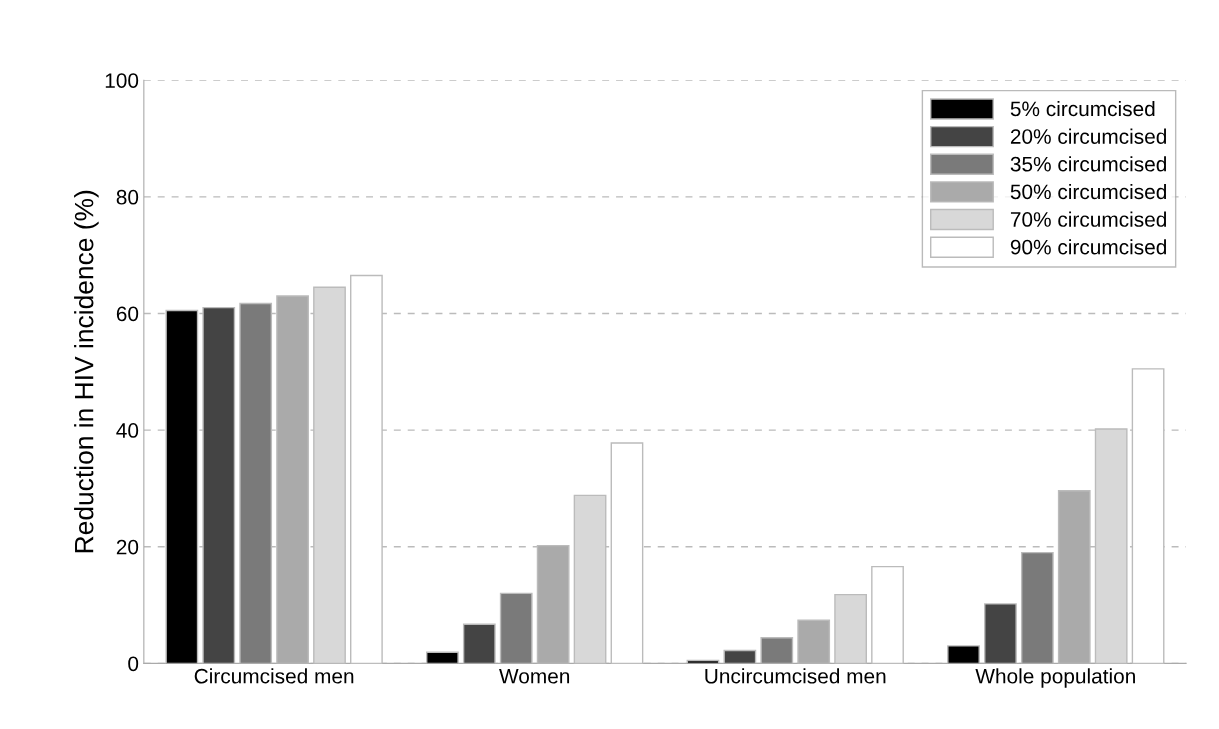 The width and height of the screenshot is (1219, 729). I want to click on y-tick-label: 40, so click(127, 430).